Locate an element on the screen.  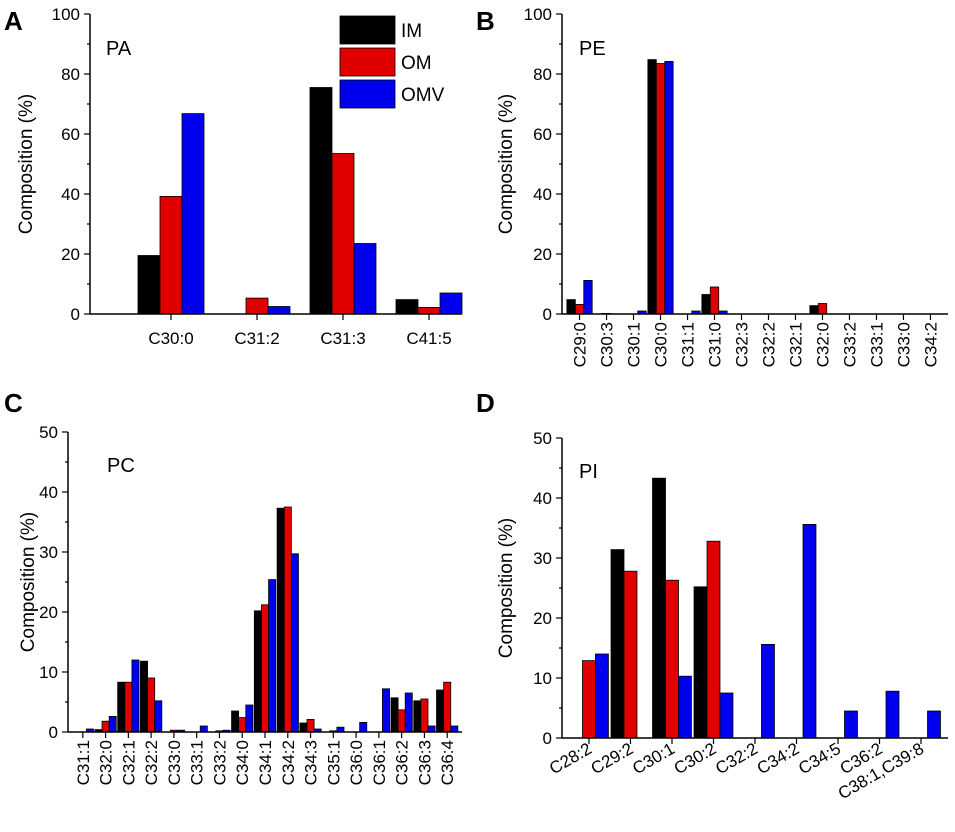
x-tick-label: C36:4 is located at coordinates (447, 762).